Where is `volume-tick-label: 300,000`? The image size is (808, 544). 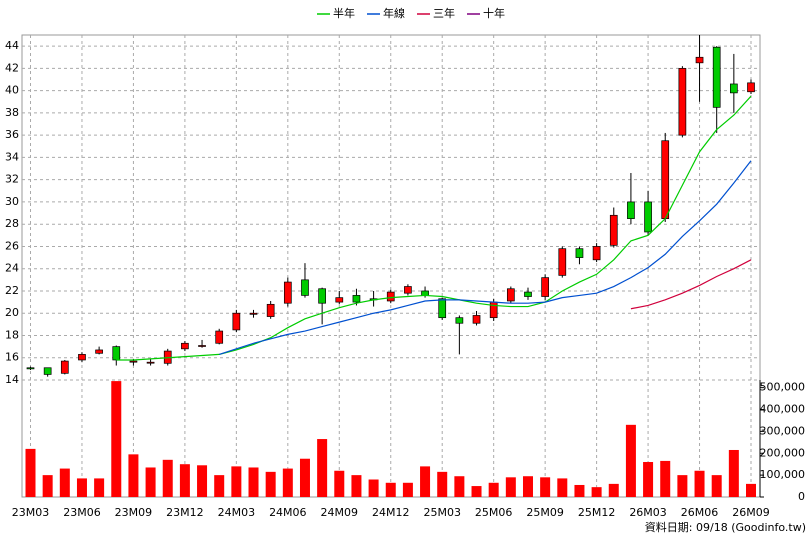
volume-tick-label: 300,000 is located at coordinates (783, 430).